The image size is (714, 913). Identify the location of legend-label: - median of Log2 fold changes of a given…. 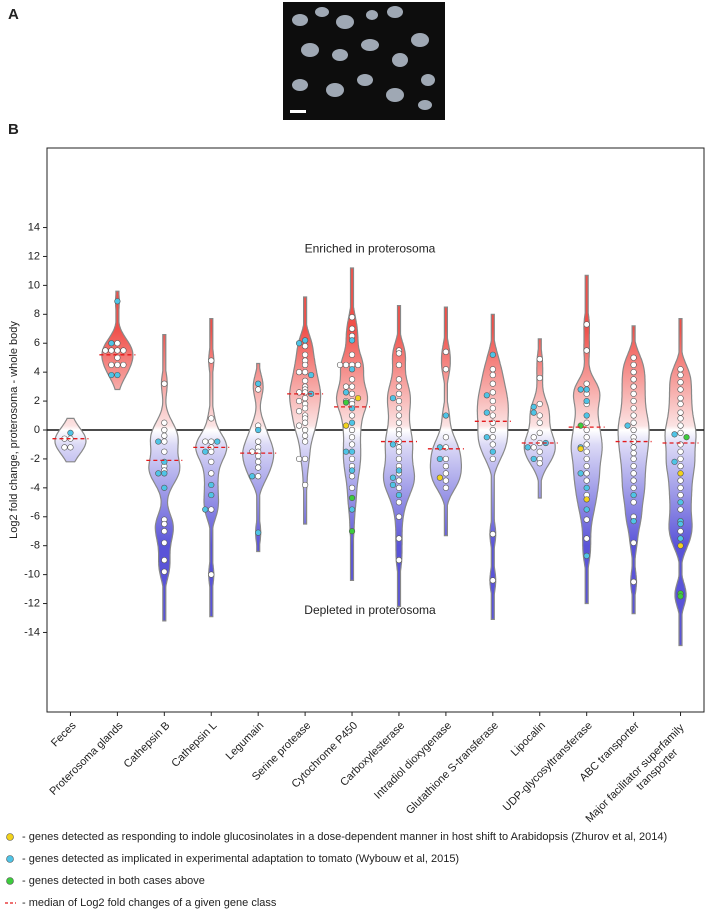
(149, 903).